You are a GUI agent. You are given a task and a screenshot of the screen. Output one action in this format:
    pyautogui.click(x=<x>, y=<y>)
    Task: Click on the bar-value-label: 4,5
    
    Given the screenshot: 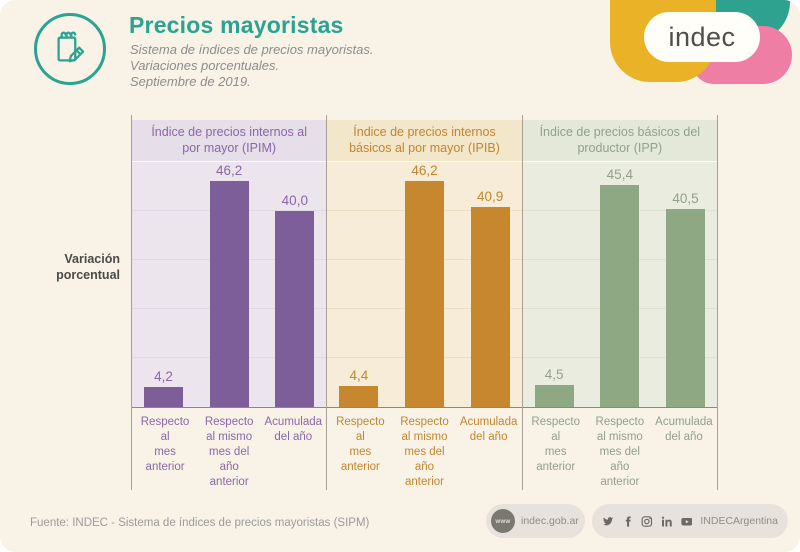 What is the action you would take?
    pyautogui.click(x=554, y=375)
    